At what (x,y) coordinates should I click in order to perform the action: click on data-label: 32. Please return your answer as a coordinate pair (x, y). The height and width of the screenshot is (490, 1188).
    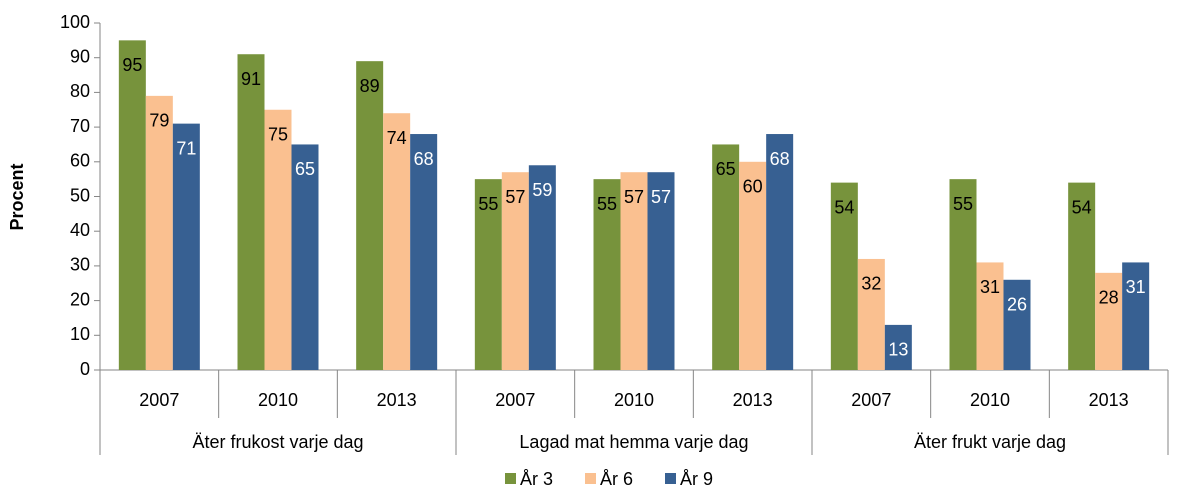
    Looking at the image, I should click on (871, 284).